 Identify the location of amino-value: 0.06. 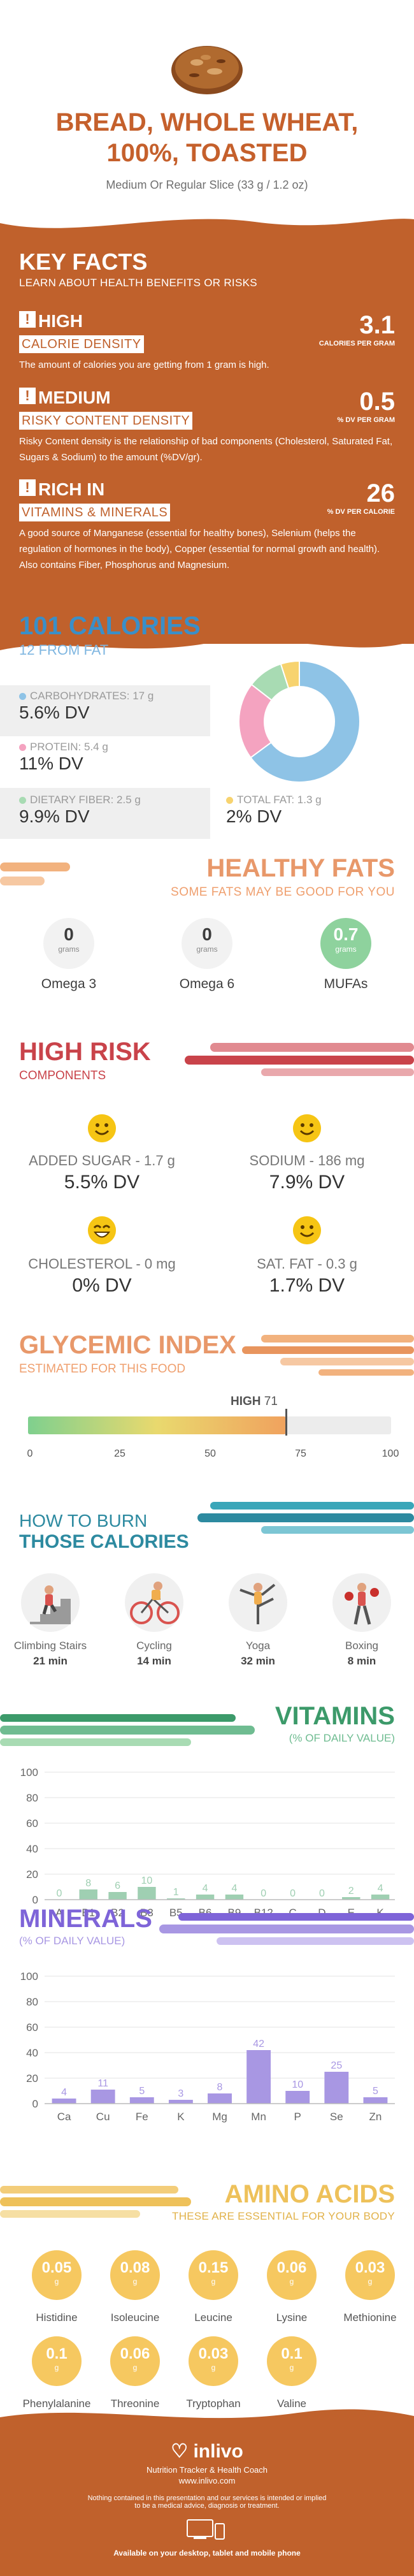
(291, 2267).